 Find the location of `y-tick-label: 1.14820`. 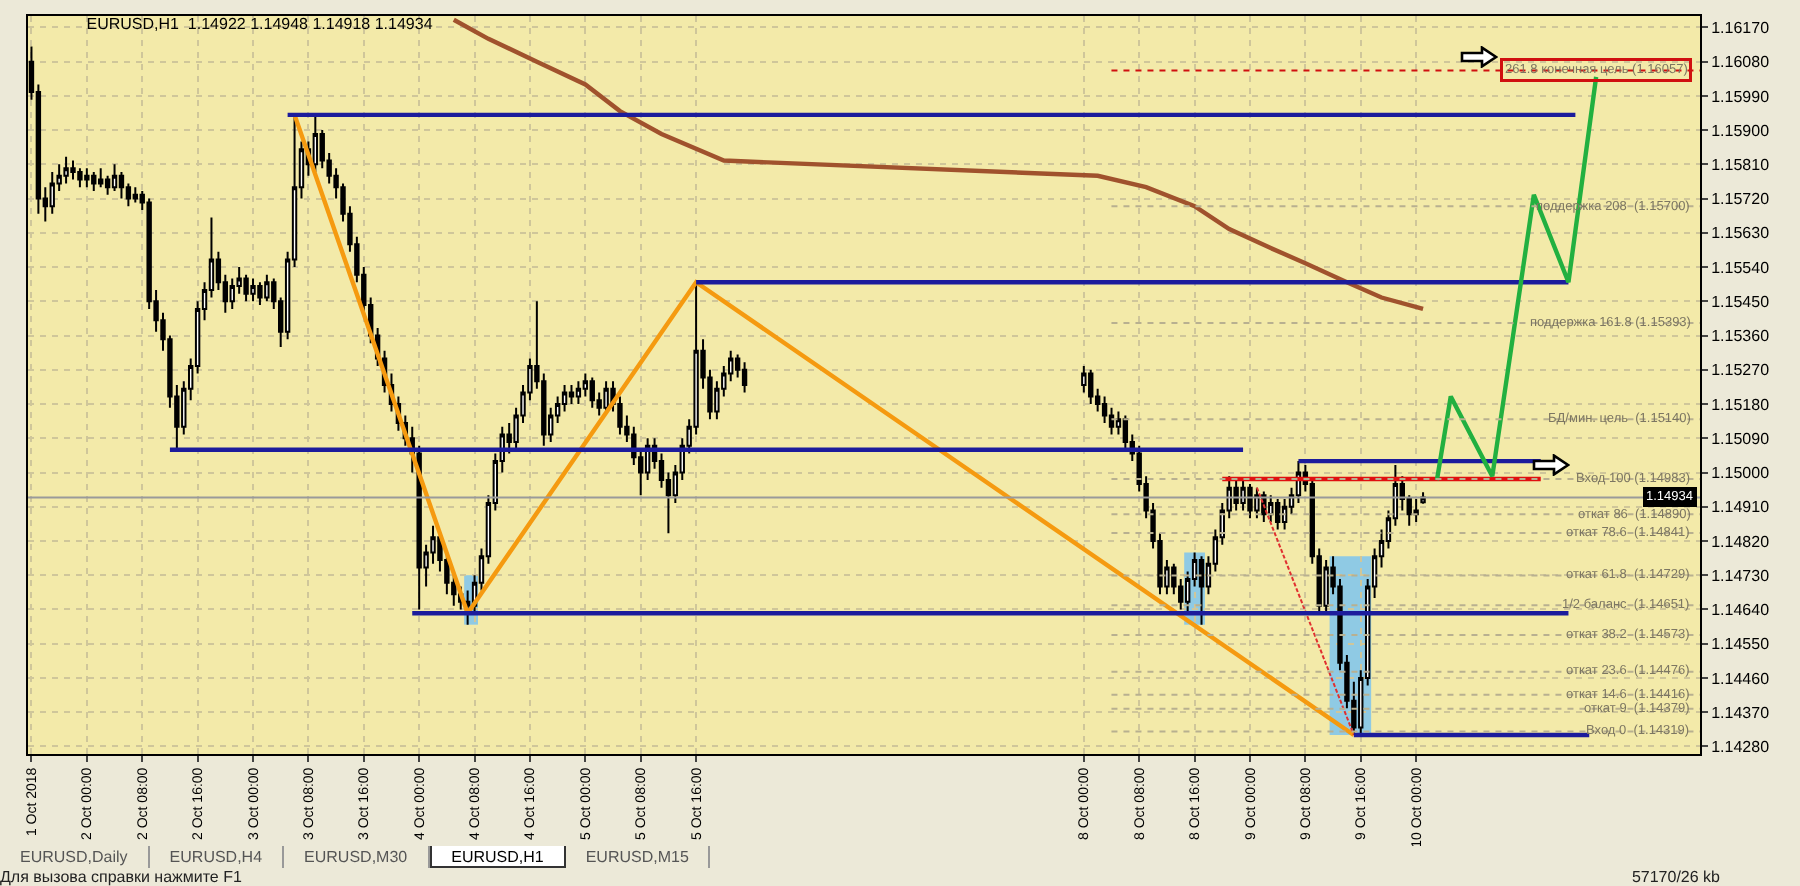

y-tick-label: 1.14820 is located at coordinates (1741, 541).